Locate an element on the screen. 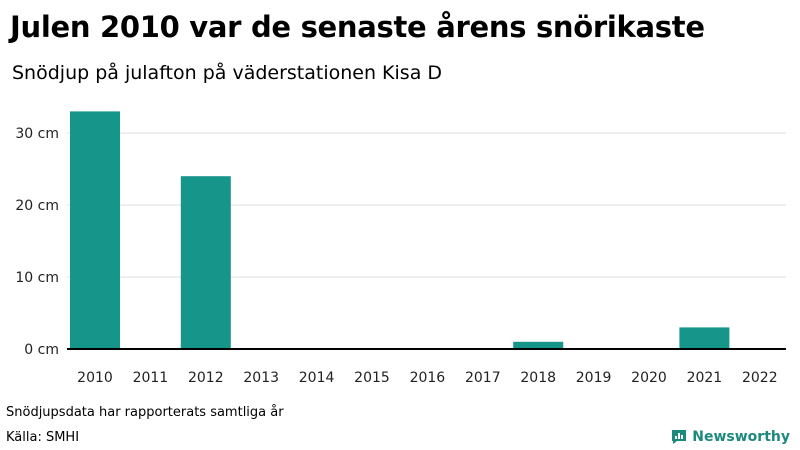 The width and height of the screenshot is (800, 450). bar-2010 is located at coordinates (95, 230).